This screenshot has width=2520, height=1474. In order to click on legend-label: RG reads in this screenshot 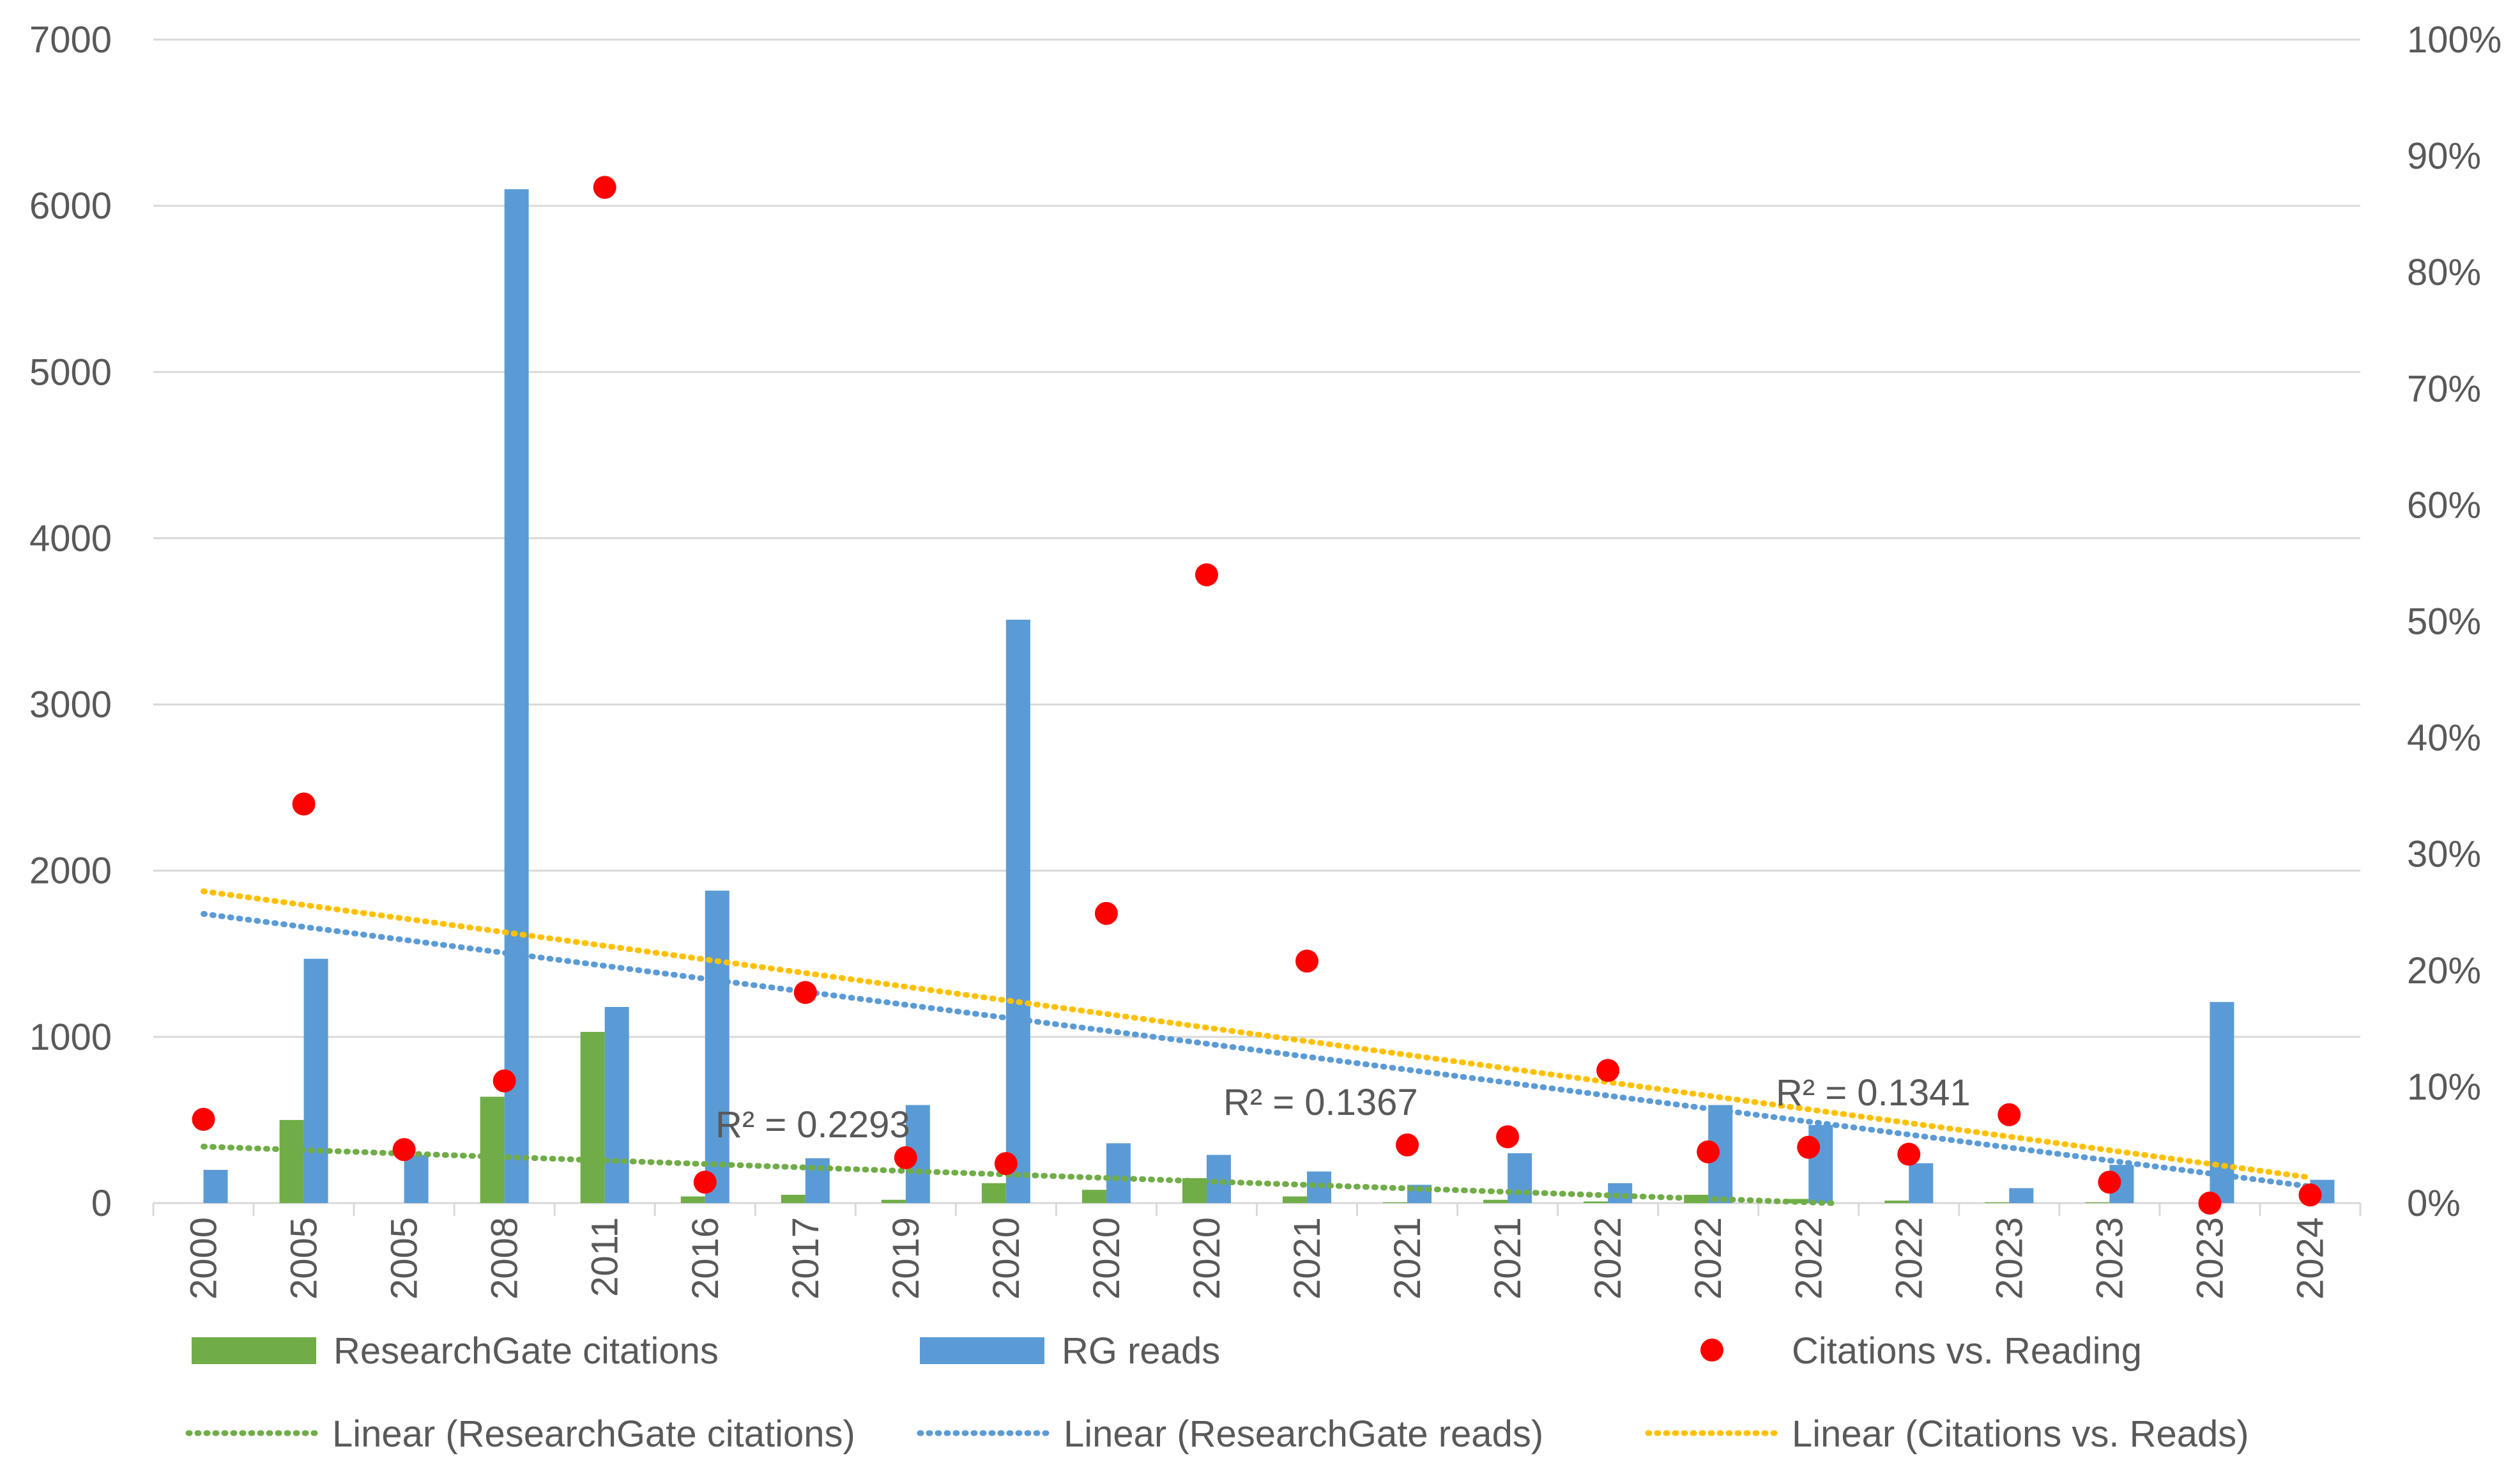, I will do `click(1141, 1351)`.